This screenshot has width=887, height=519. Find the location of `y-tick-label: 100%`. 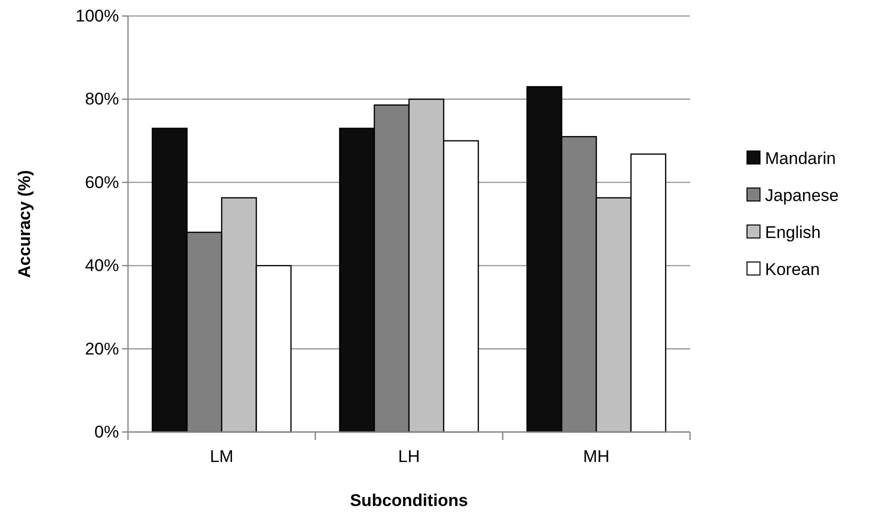

y-tick-label: 100% is located at coordinates (97, 16).